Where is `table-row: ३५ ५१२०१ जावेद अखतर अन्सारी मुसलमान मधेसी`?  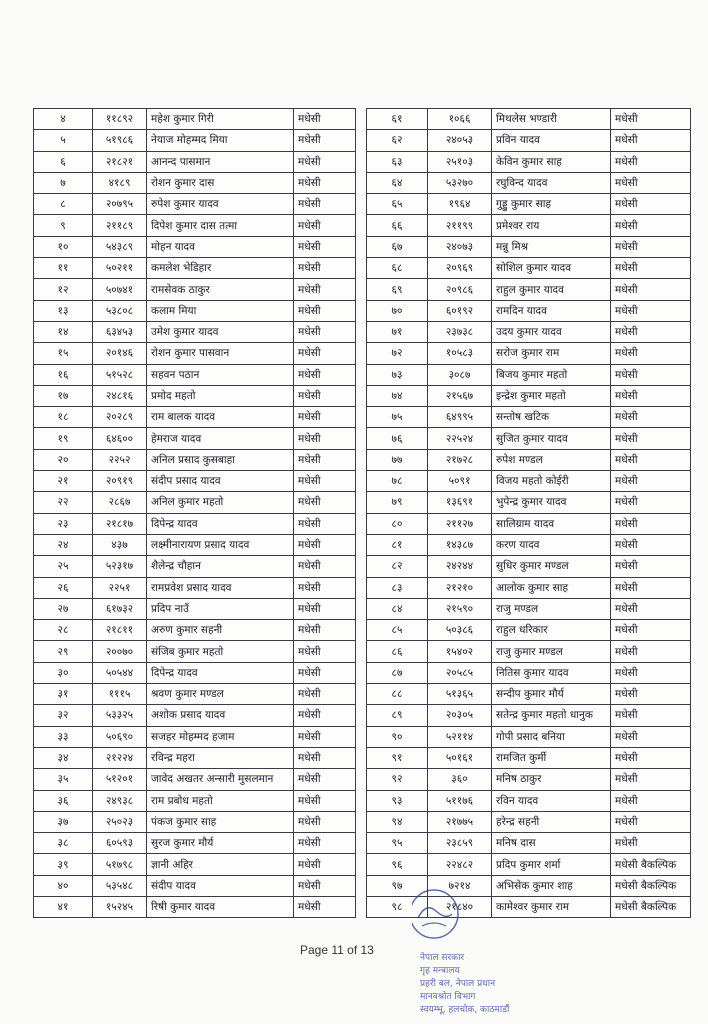
table-row: ३५ ५१२०१ जावेद अखतर अन्सारी मुसलमान मधेसी is located at coordinates (194, 779).